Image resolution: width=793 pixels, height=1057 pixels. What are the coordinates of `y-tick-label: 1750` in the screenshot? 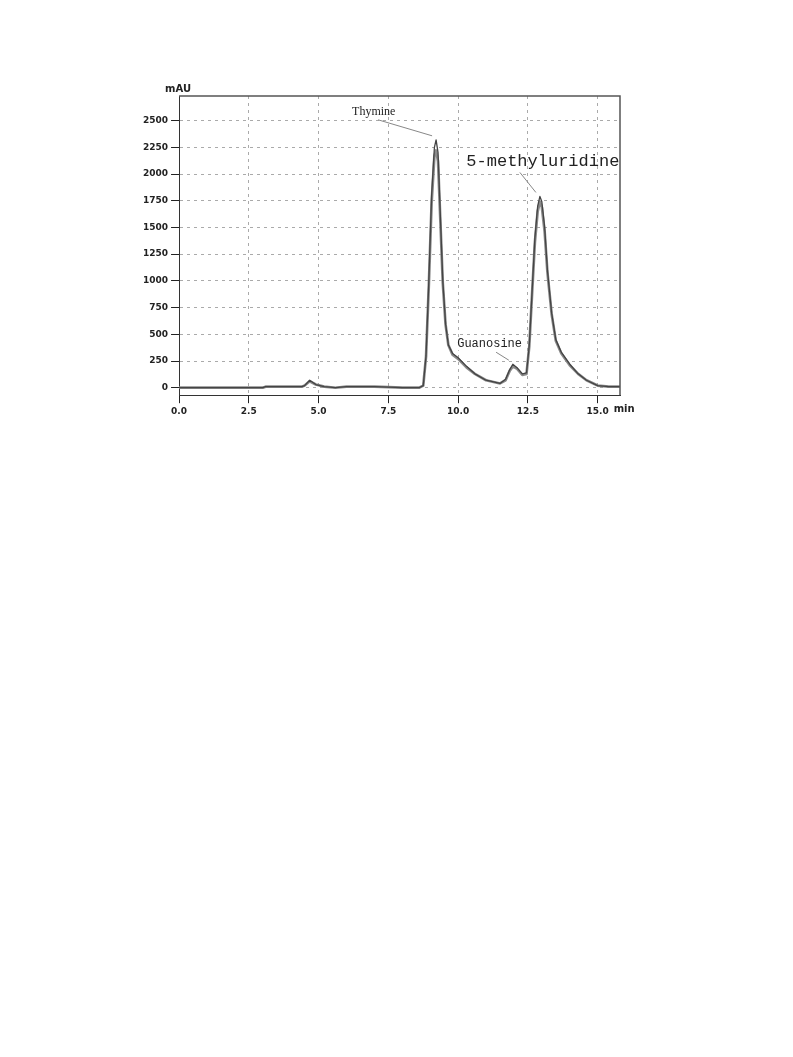 It's located at (155, 200).